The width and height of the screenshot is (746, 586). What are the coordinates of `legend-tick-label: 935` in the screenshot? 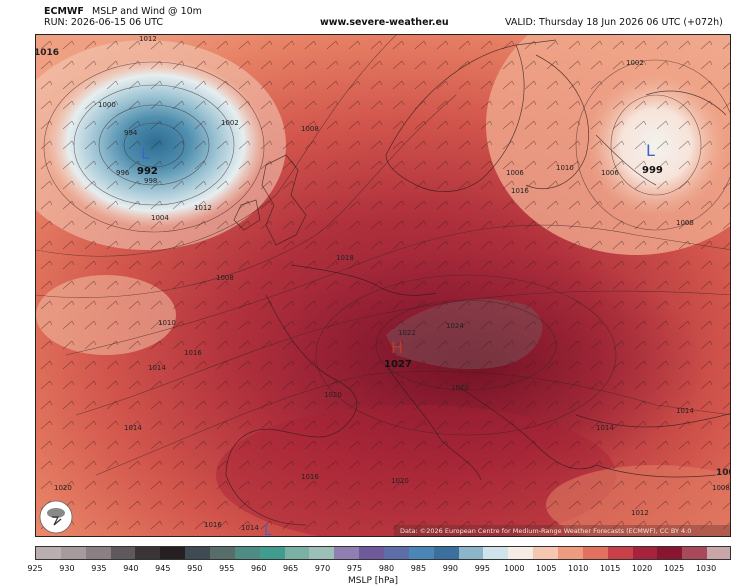 It's located at (99, 568).